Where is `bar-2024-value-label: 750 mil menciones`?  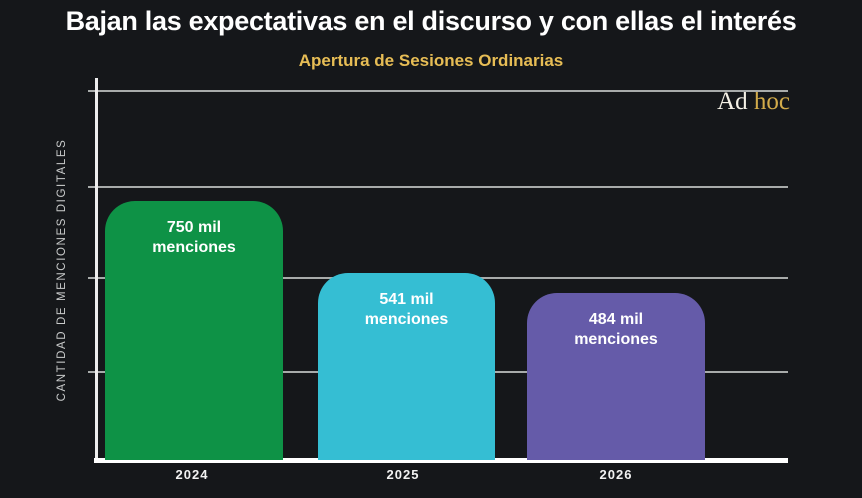
bar-2024-value-label: 750 mil menciones is located at coordinates (194, 237).